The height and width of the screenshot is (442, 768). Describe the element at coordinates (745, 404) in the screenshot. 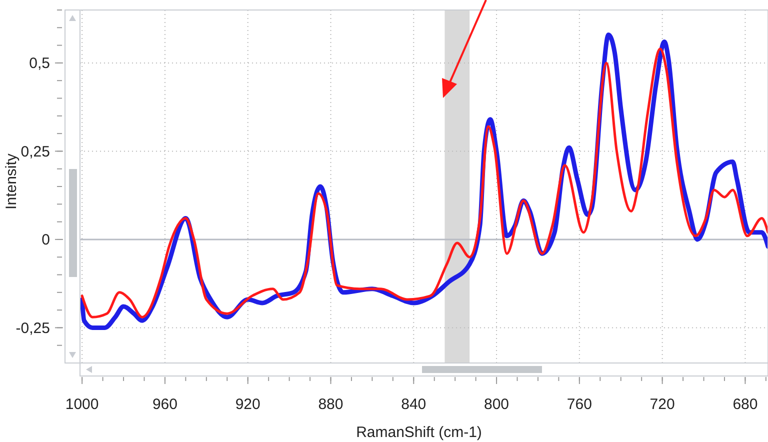

I see `x-tick-label: 680` at that location.